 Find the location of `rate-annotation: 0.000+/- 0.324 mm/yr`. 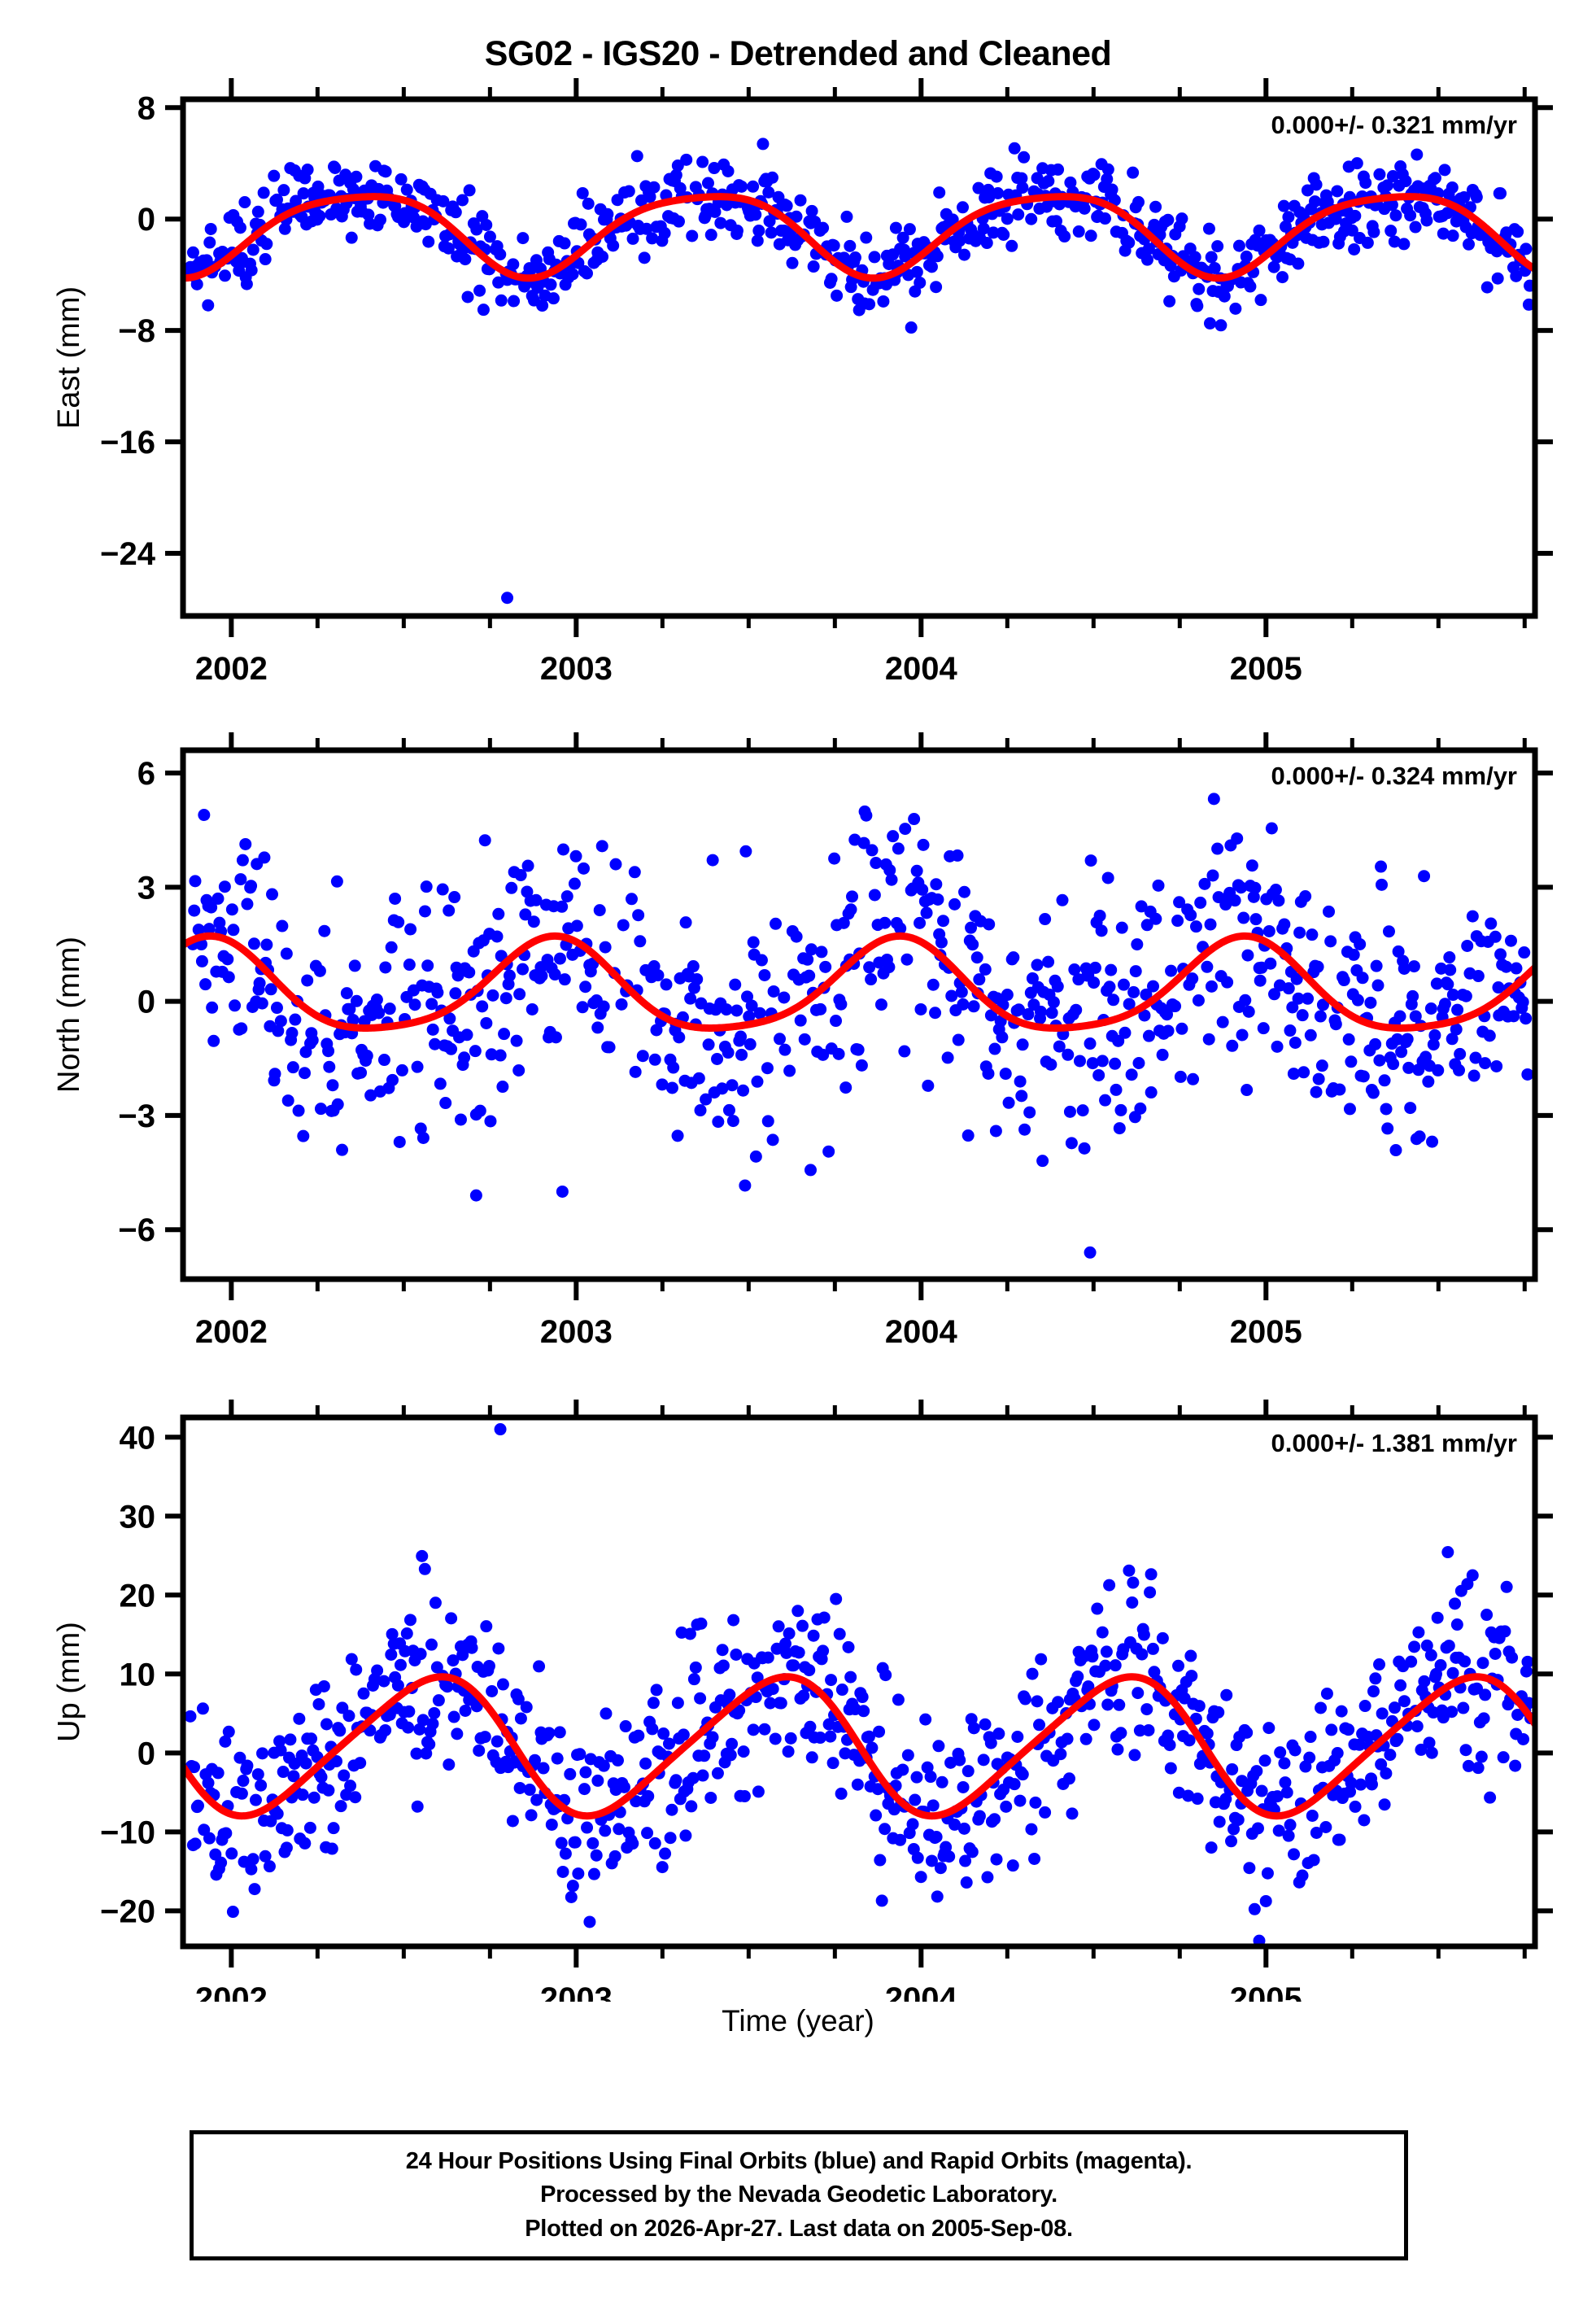

rate-annotation: 0.000+/- 0.324 mm/yr is located at coordinates (1394, 776).